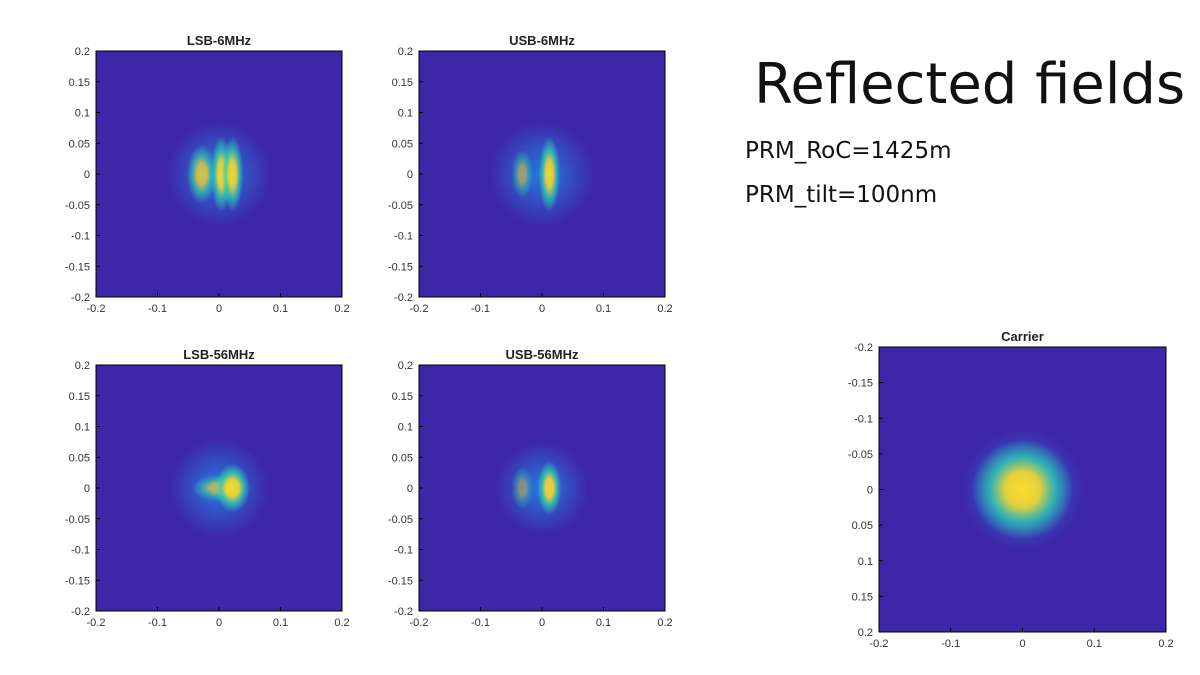  I want to click on plot-title: LSB-56MHz, so click(219, 354).